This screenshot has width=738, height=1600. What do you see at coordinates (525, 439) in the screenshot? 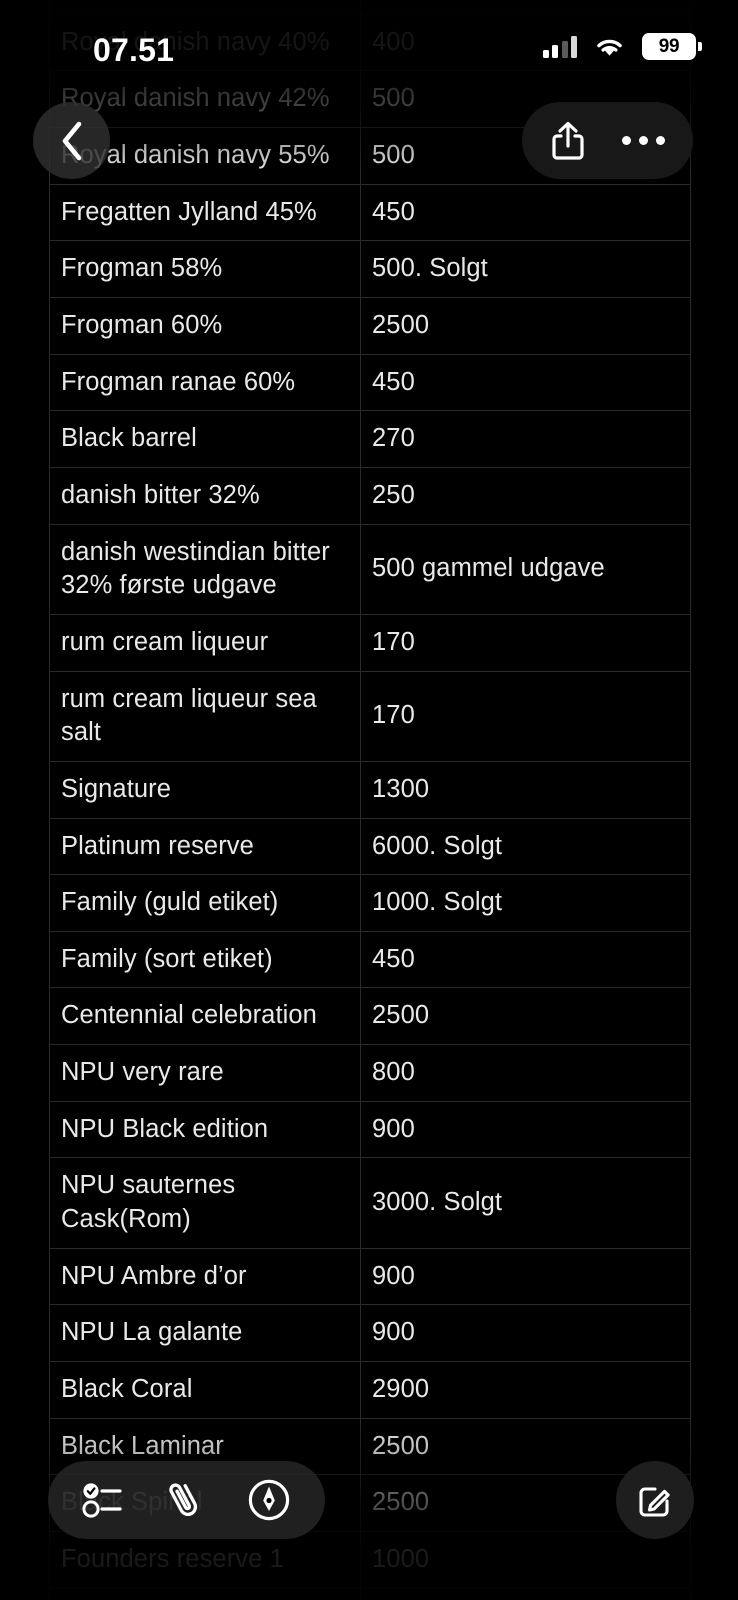
I see `cell-price: 270` at bounding box center [525, 439].